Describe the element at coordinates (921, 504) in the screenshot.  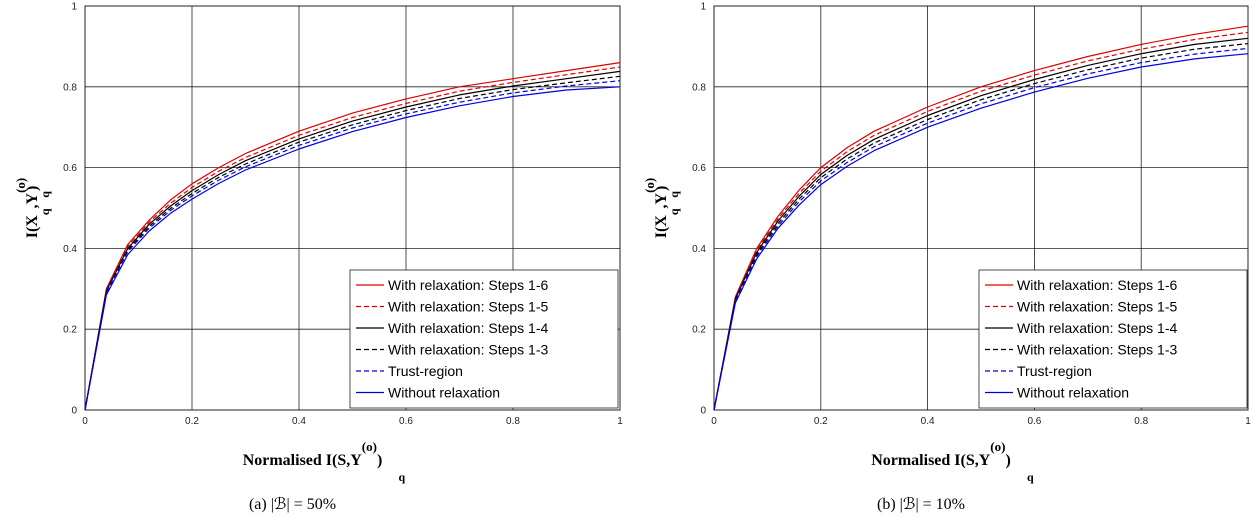
I see `subfigure-caption: (b) |ℬ| = 10%` at that location.